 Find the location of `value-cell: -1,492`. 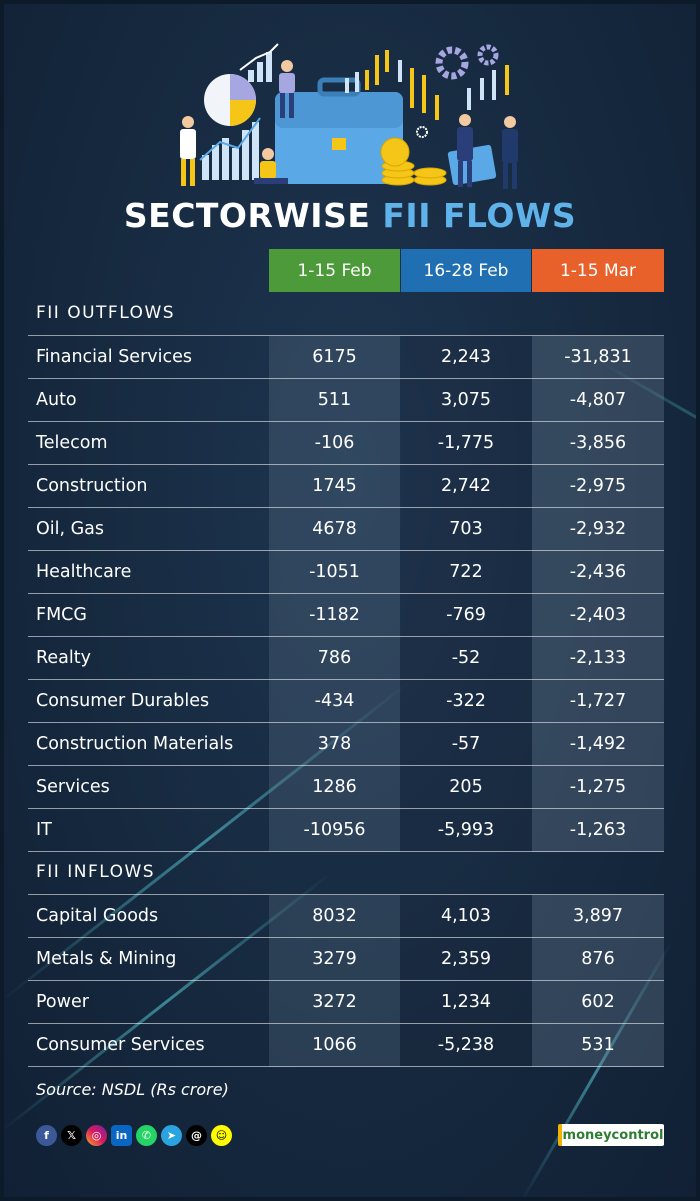

value-cell: -1,492 is located at coordinates (598, 744).